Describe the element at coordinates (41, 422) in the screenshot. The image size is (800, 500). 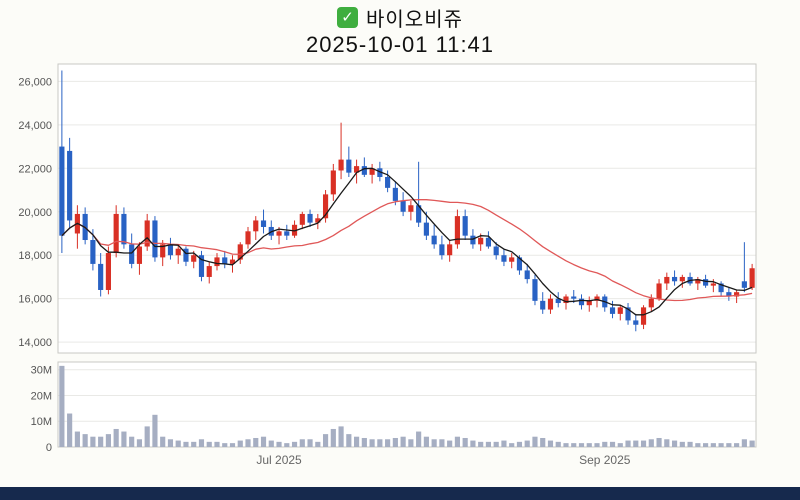
I see `svg-text: 10M` at that location.